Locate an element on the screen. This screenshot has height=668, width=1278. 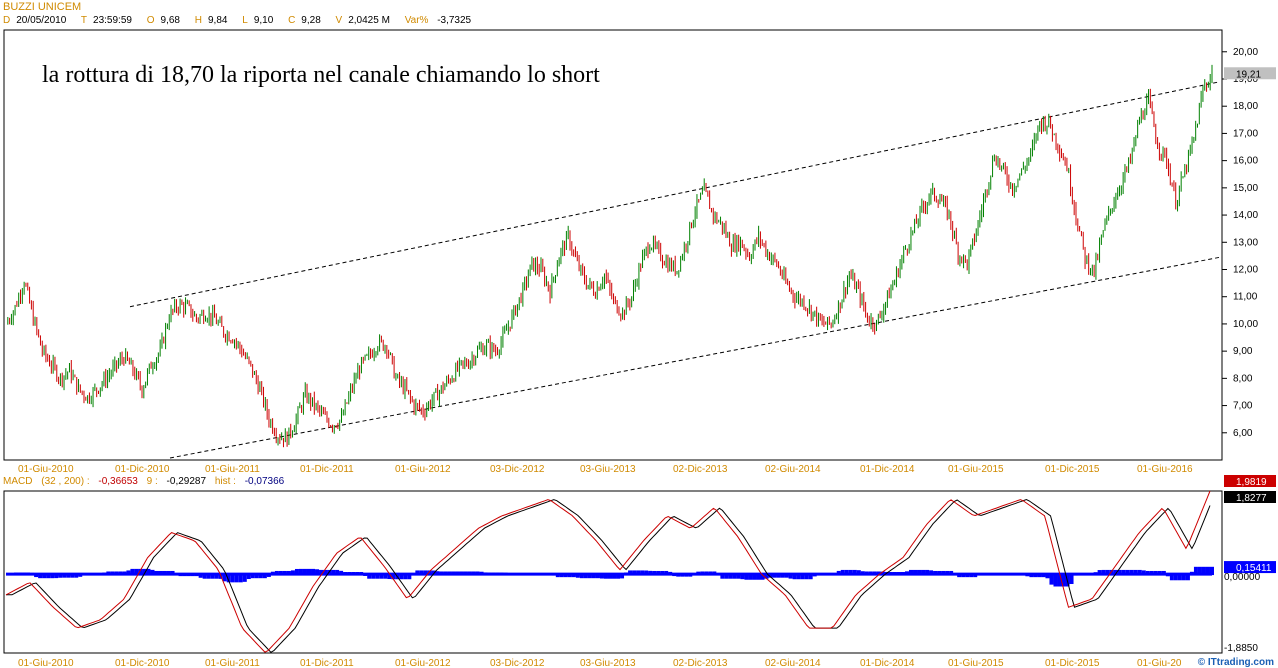
signal-value: -0,29287 is located at coordinates (186, 481).